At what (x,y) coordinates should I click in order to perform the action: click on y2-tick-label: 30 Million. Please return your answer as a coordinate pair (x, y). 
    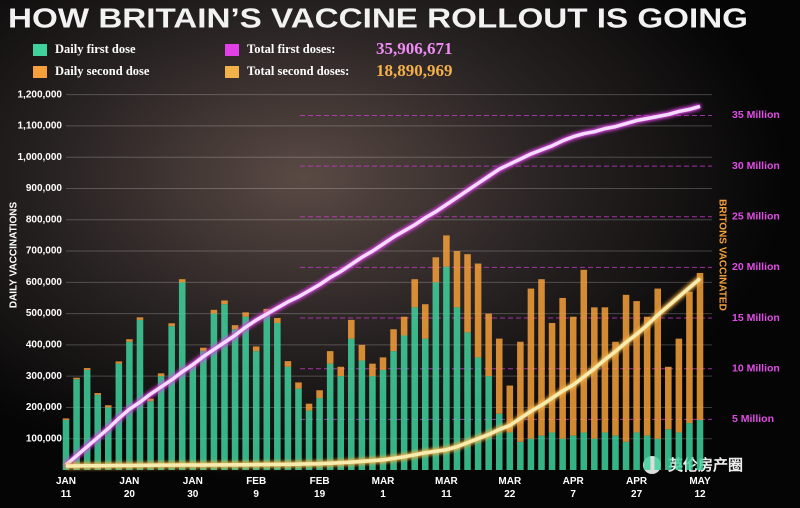
    Looking at the image, I should click on (756, 166).